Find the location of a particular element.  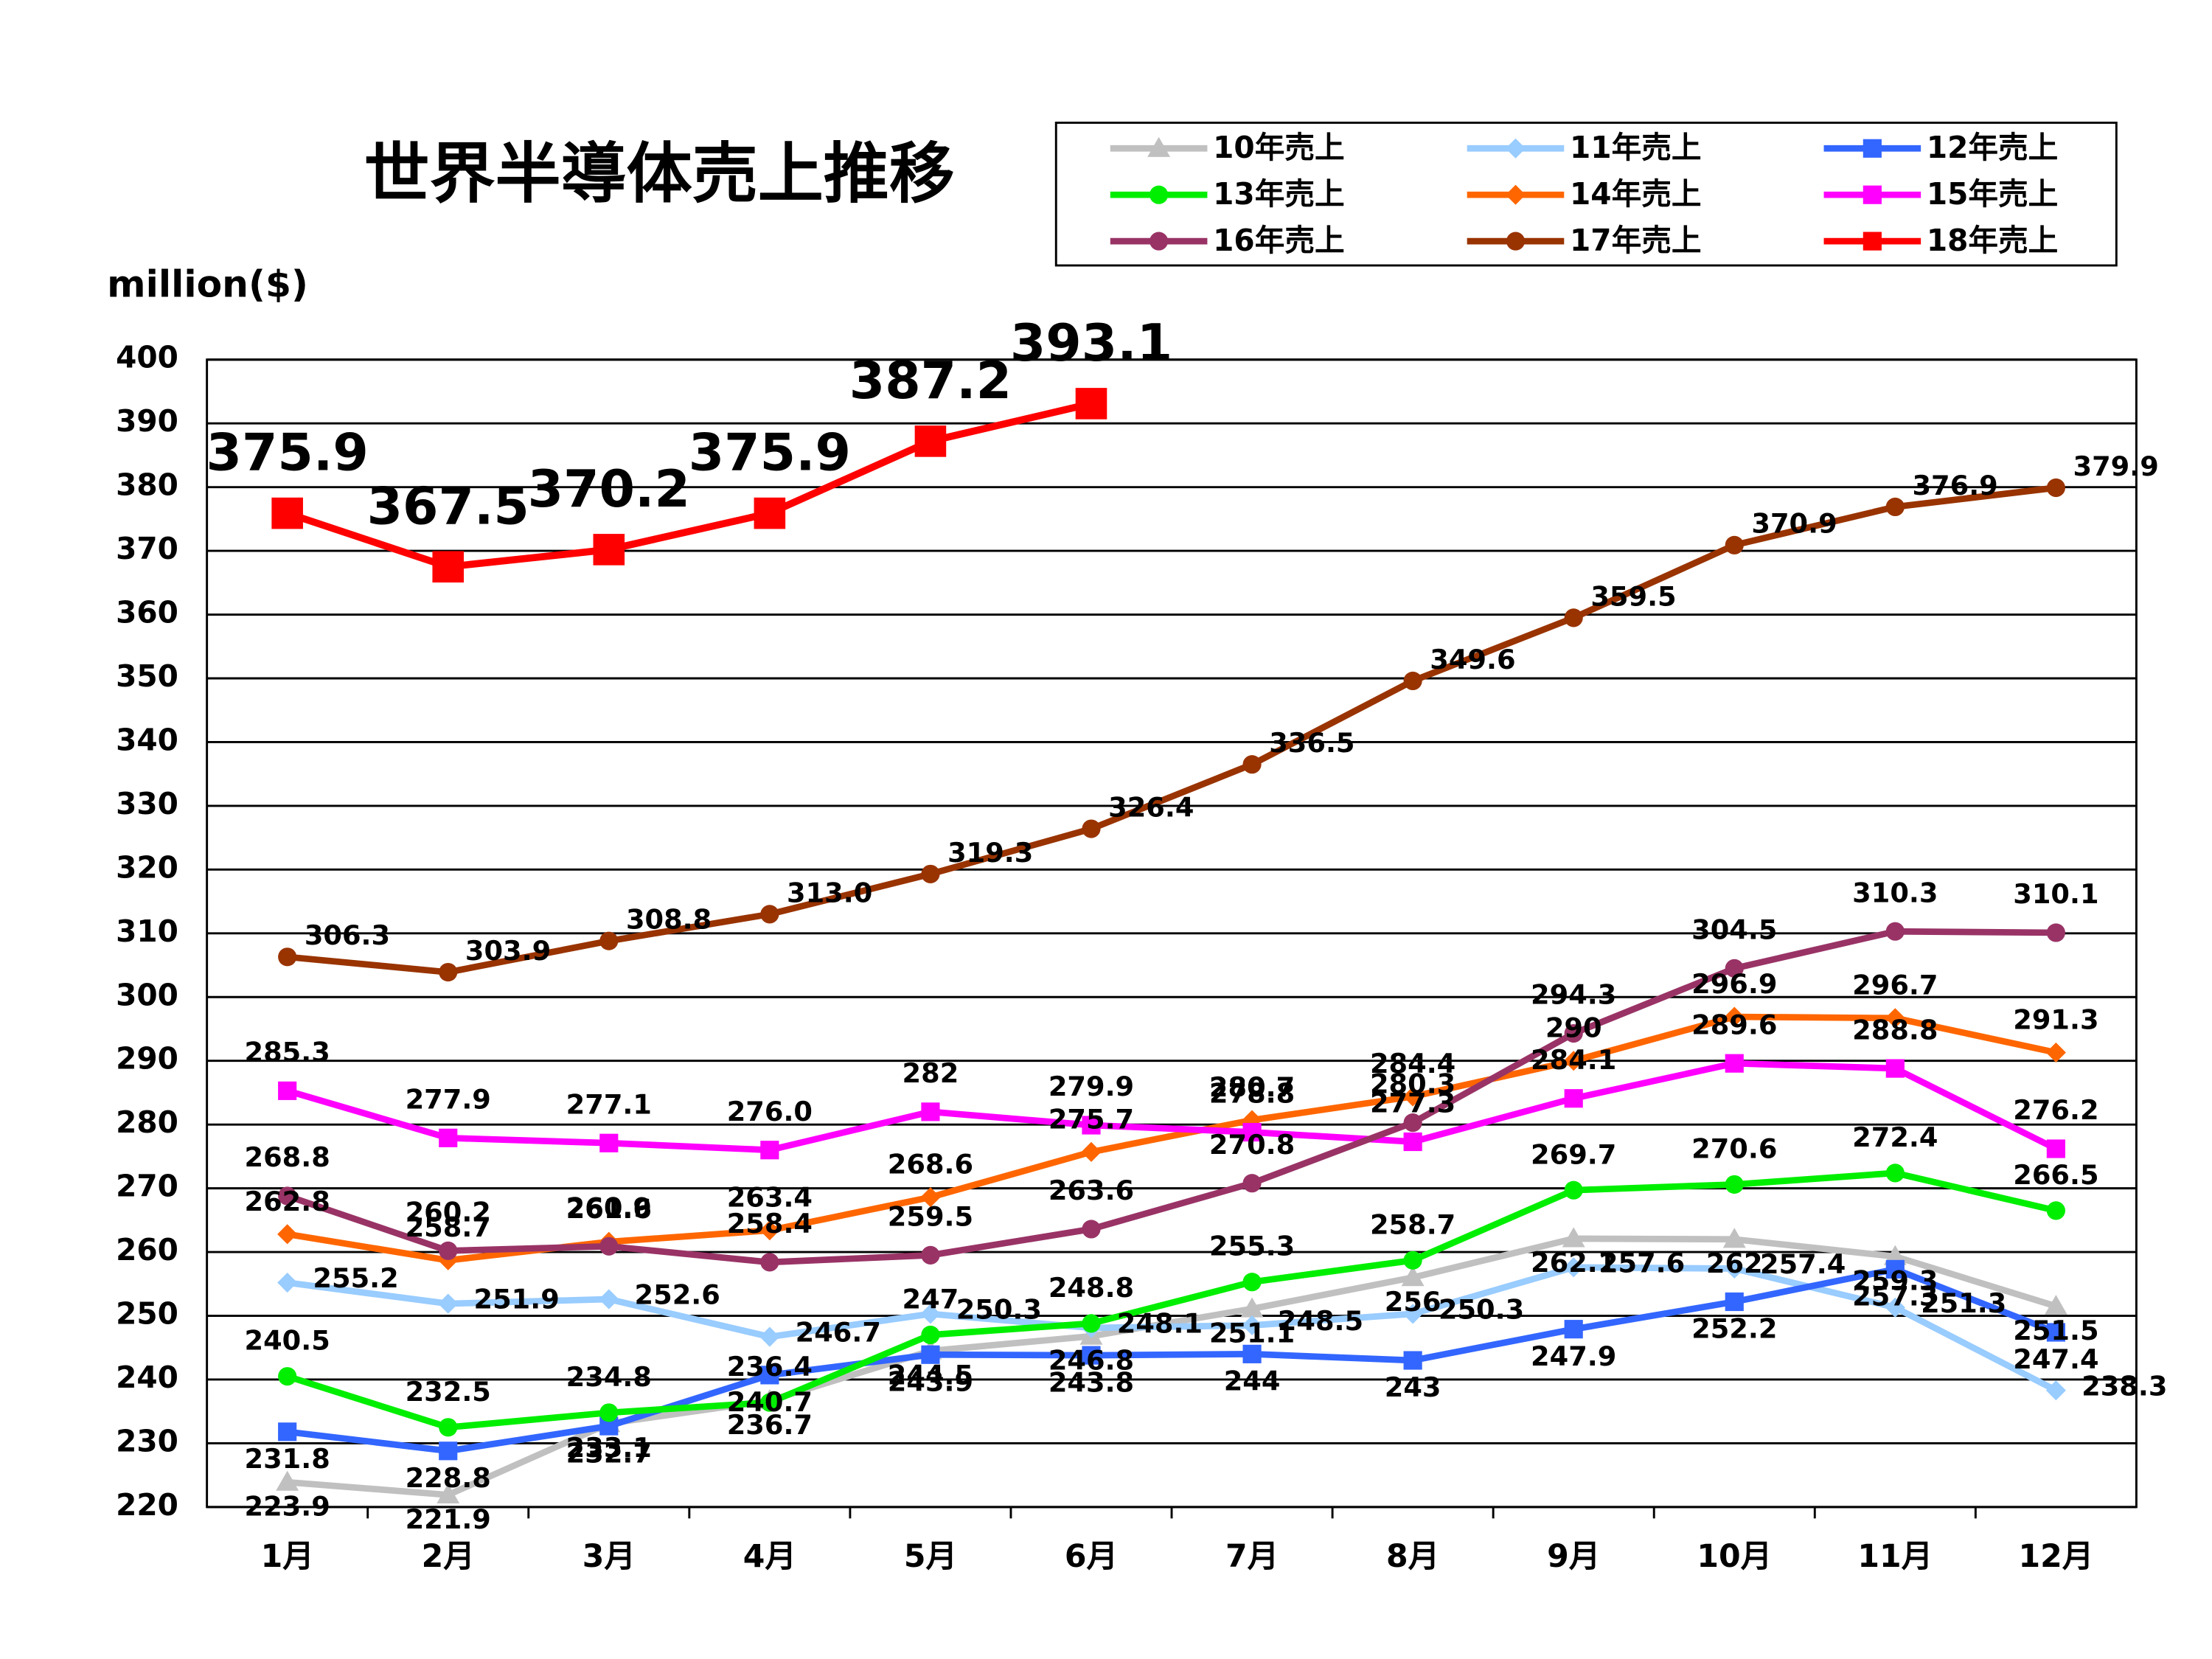

legend-label: 17年売上 is located at coordinates (1635, 240).